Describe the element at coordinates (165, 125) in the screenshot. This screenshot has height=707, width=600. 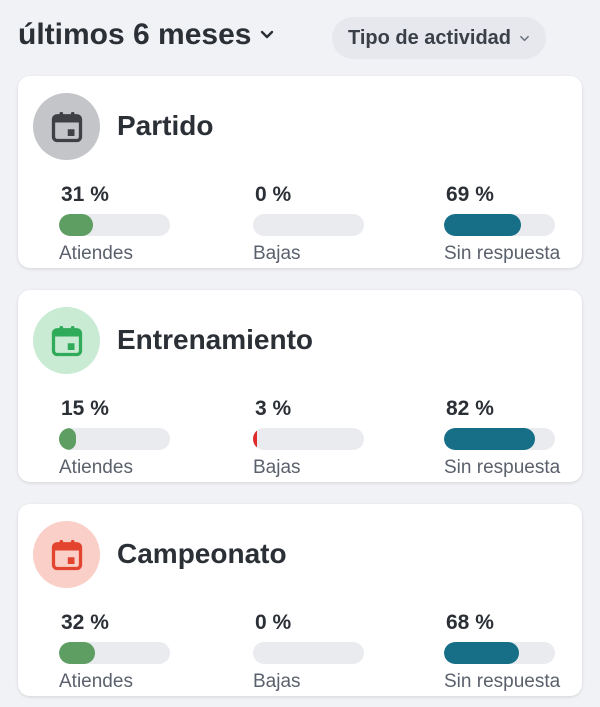
I see `card-title: Partido` at that location.